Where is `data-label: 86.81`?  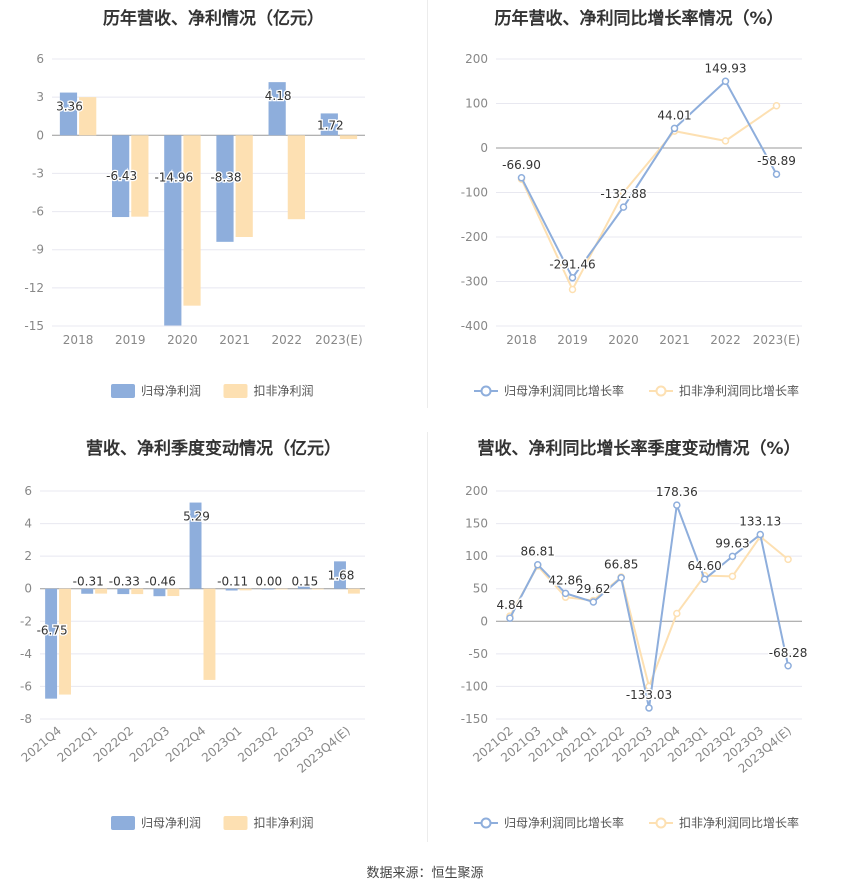
data-label: 86.81 is located at coordinates (538, 552).